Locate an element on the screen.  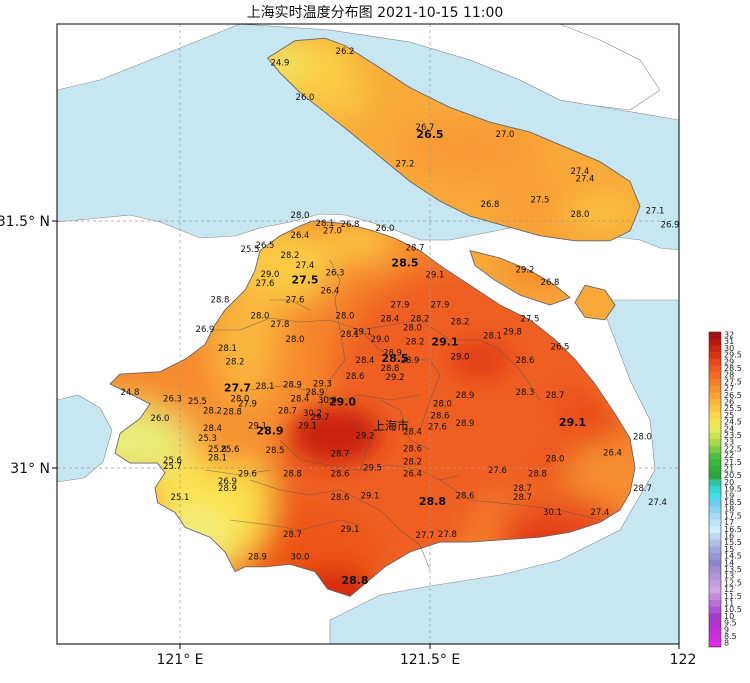
colorbar-label: 23 is located at coordinates (729, 442).